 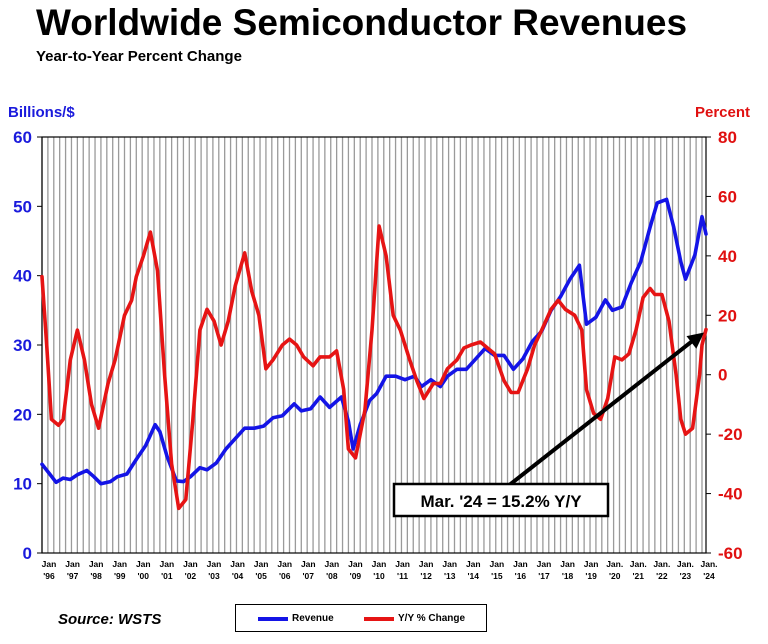 What do you see at coordinates (379, 618) in the screenshot?
I see `legend-swatch-yoy` at bounding box center [379, 618].